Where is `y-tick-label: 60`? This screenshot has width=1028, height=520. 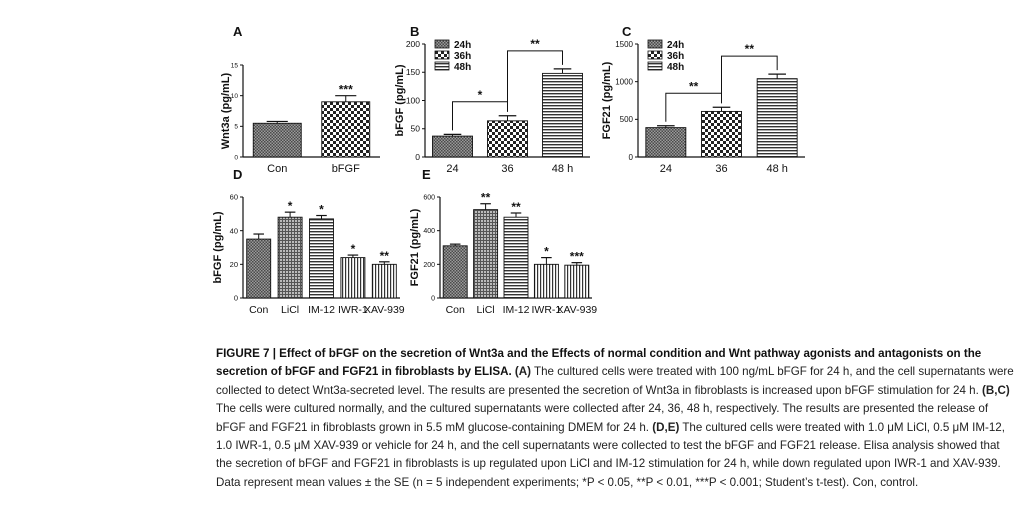 y-tick-label: 60 is located at coordinates (234, 197).